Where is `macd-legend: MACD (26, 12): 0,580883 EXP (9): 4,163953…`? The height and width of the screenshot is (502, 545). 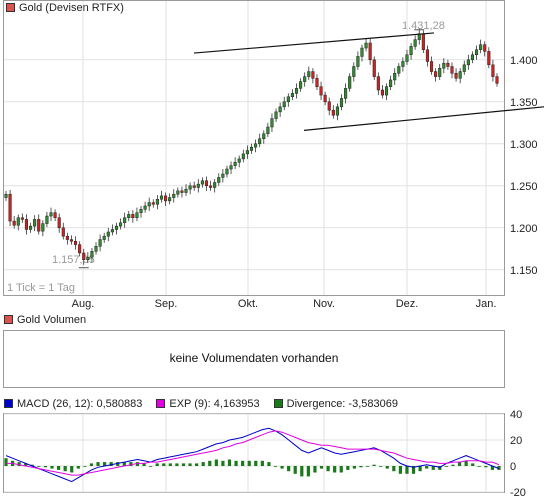
macd-legend: MACD (26, 12): 0,580883 EXP (9): 4,163953… is located at coordinates (201, 404).